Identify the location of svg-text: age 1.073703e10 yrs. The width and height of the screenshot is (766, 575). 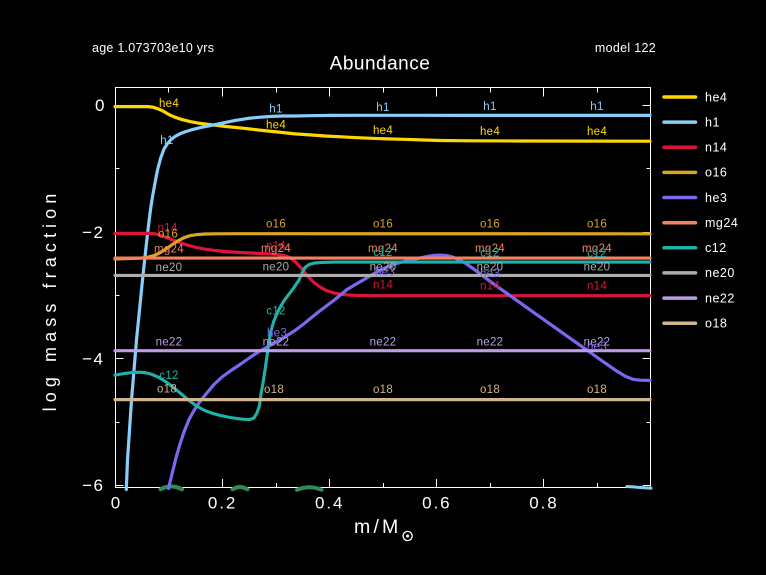
(153, 48).